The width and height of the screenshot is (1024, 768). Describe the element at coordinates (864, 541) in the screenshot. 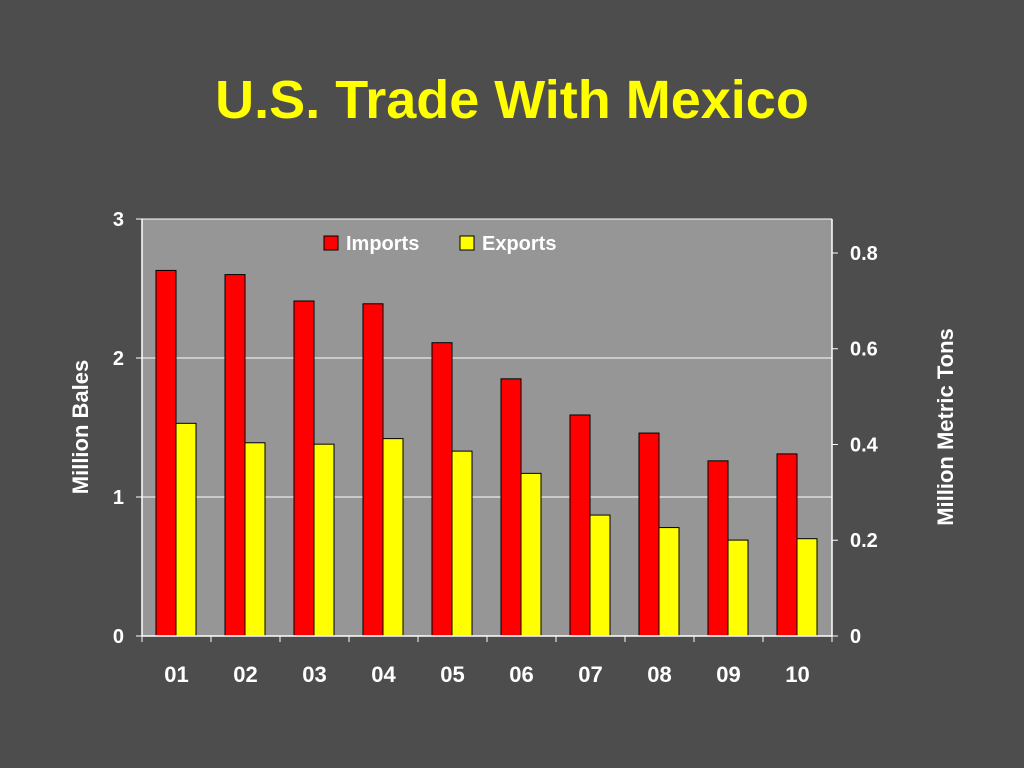

I see `y2-tick-label: 0.2` at that location.